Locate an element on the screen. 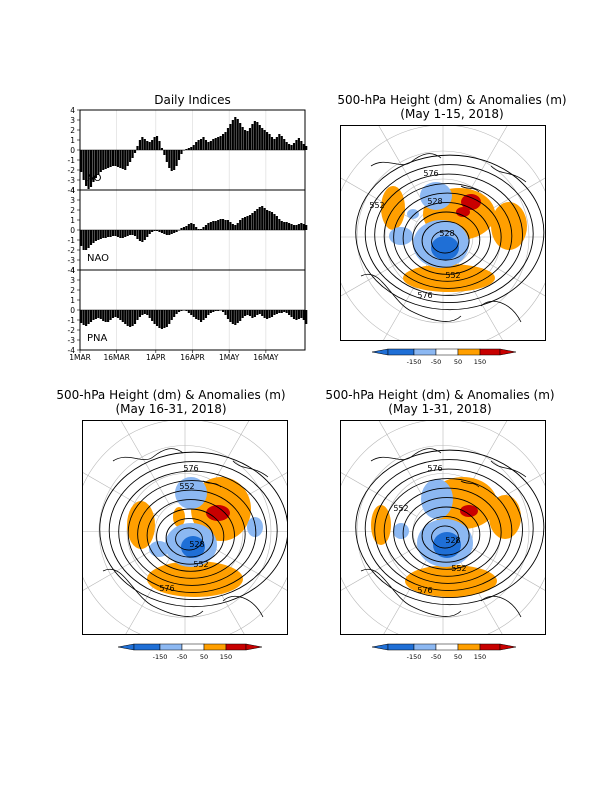  y-tick-label: -4 is located at coordinates (72, 350).